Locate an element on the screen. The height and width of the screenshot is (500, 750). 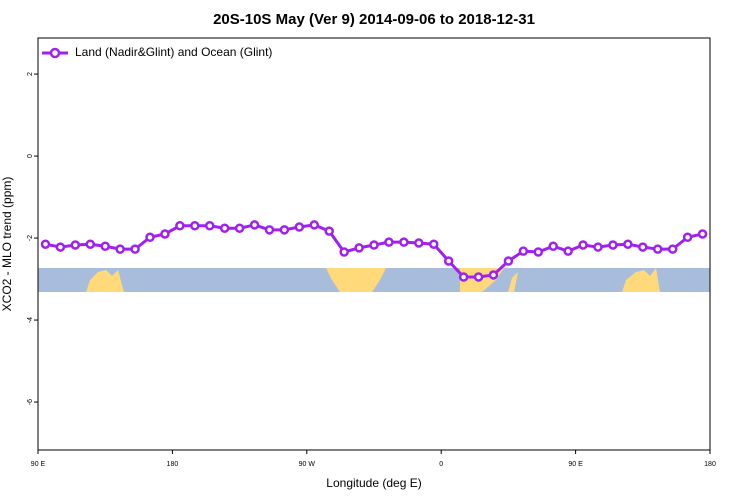
legend-marker is located at coordinates (55, 53).